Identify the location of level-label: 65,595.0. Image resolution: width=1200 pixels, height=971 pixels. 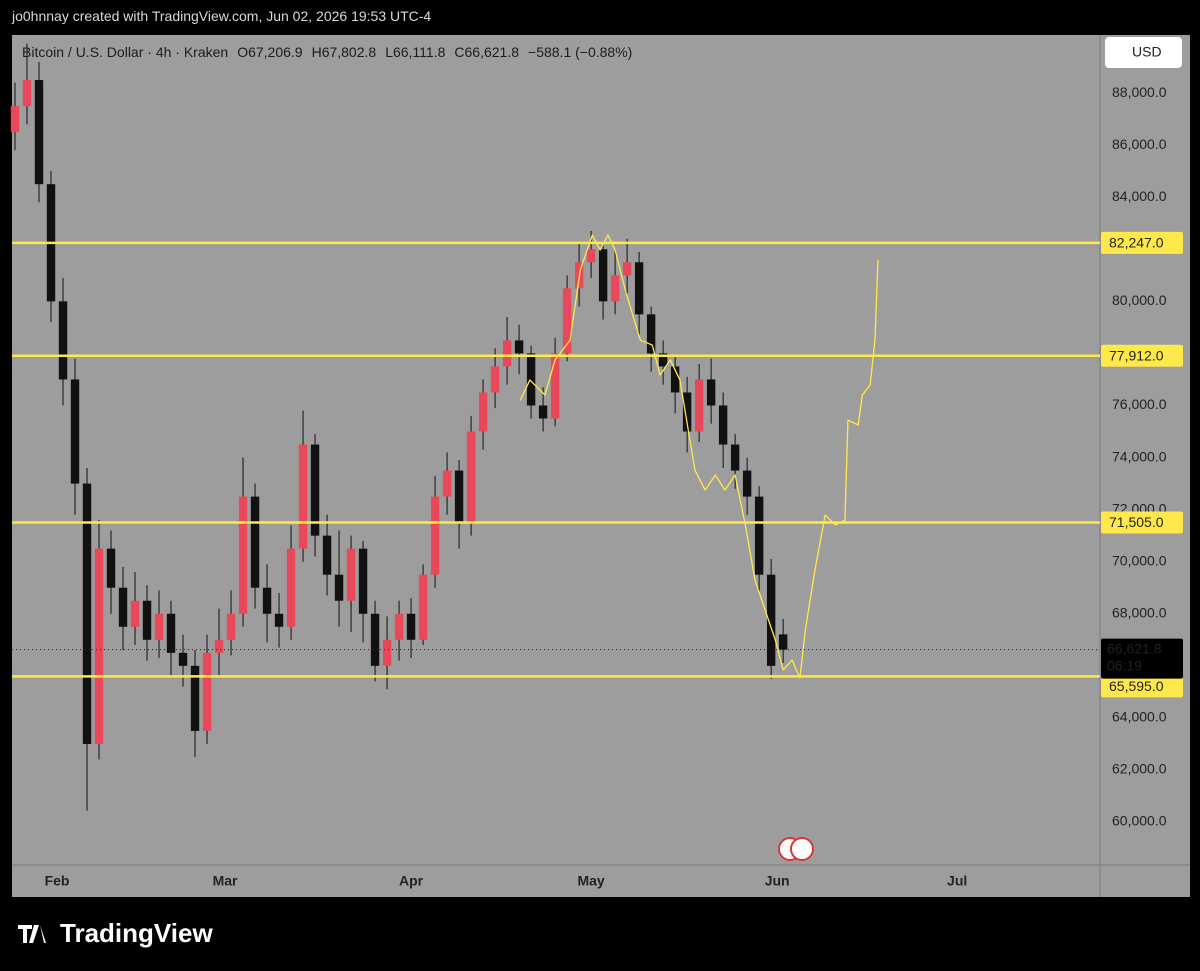
(1136, 686).